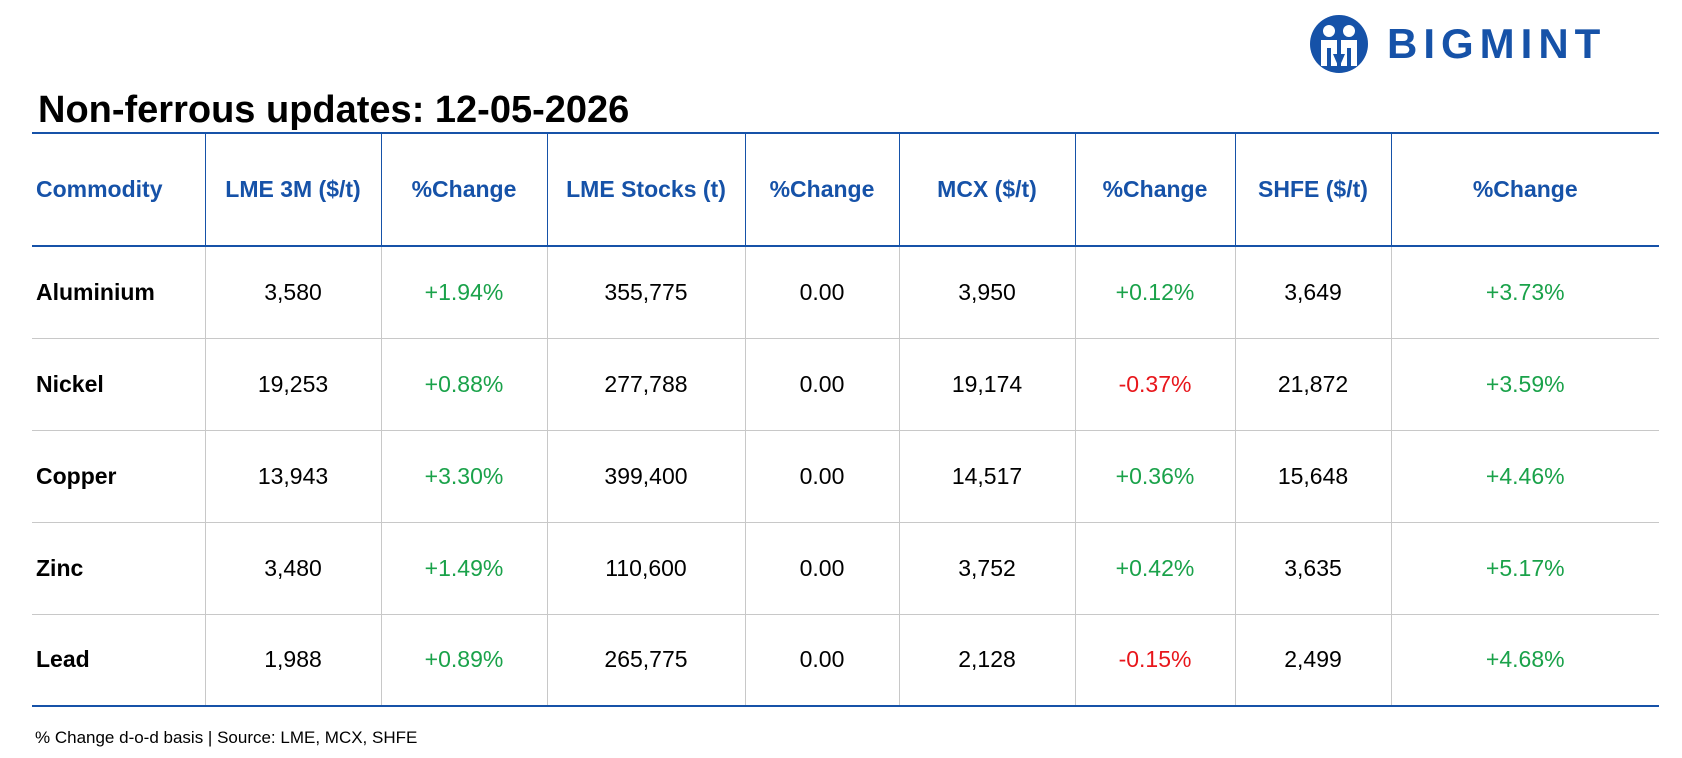 This screenshot has width=1682, height=758. What do you see at coordinates (1312, 189) in the screenshot?
I see `header-shfe: SHFE ($/t)` at bounding box center [1312, 189].